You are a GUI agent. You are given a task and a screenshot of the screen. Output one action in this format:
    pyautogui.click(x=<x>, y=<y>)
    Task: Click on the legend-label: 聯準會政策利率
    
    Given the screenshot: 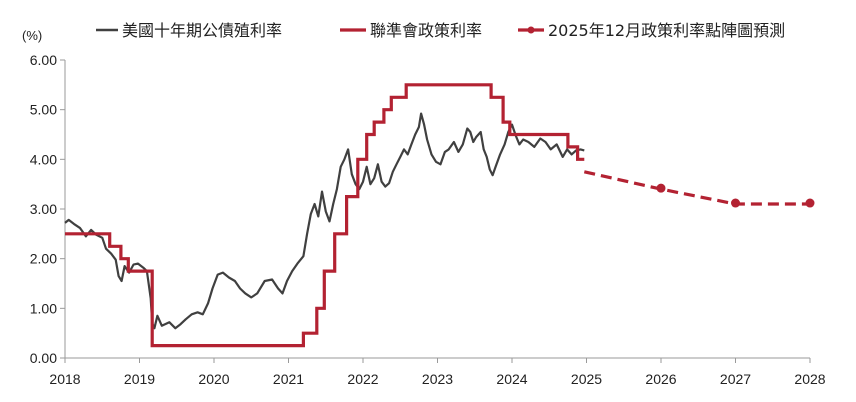 What is the action you would take?
    pyautogui.click(x=426, y=30)
    